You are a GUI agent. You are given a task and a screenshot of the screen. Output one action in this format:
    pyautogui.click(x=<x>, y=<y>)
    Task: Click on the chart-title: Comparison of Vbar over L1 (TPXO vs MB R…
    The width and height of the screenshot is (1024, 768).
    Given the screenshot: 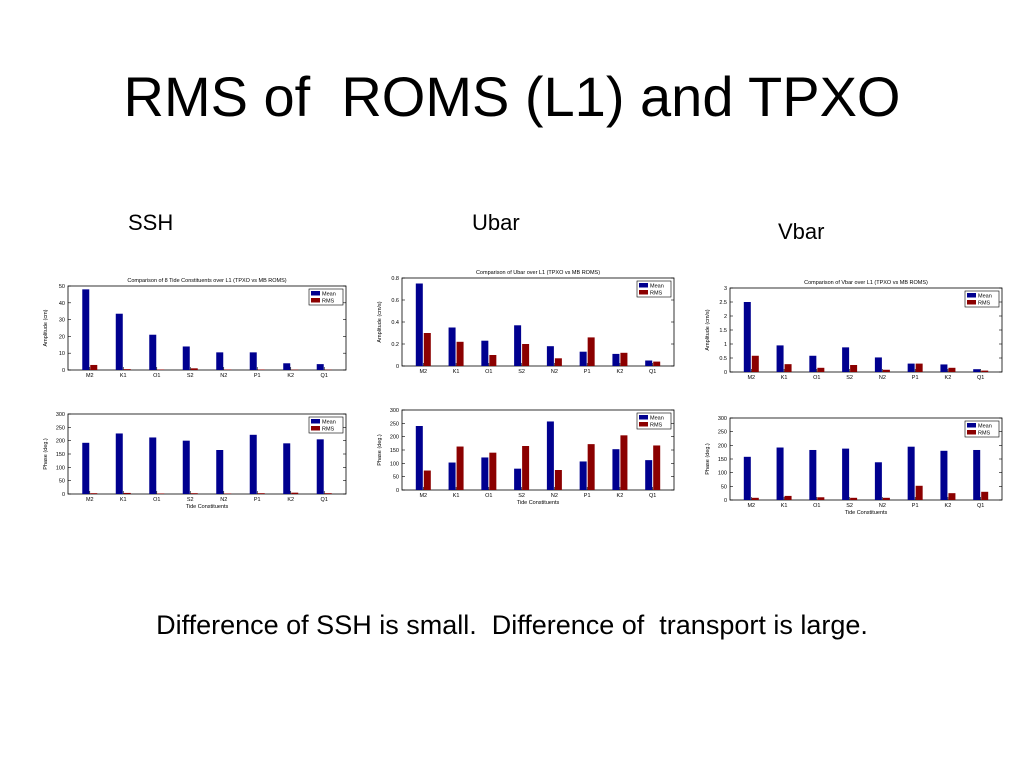 What is the action you would take?
    pyautogui.click(x=866, y=283)
    